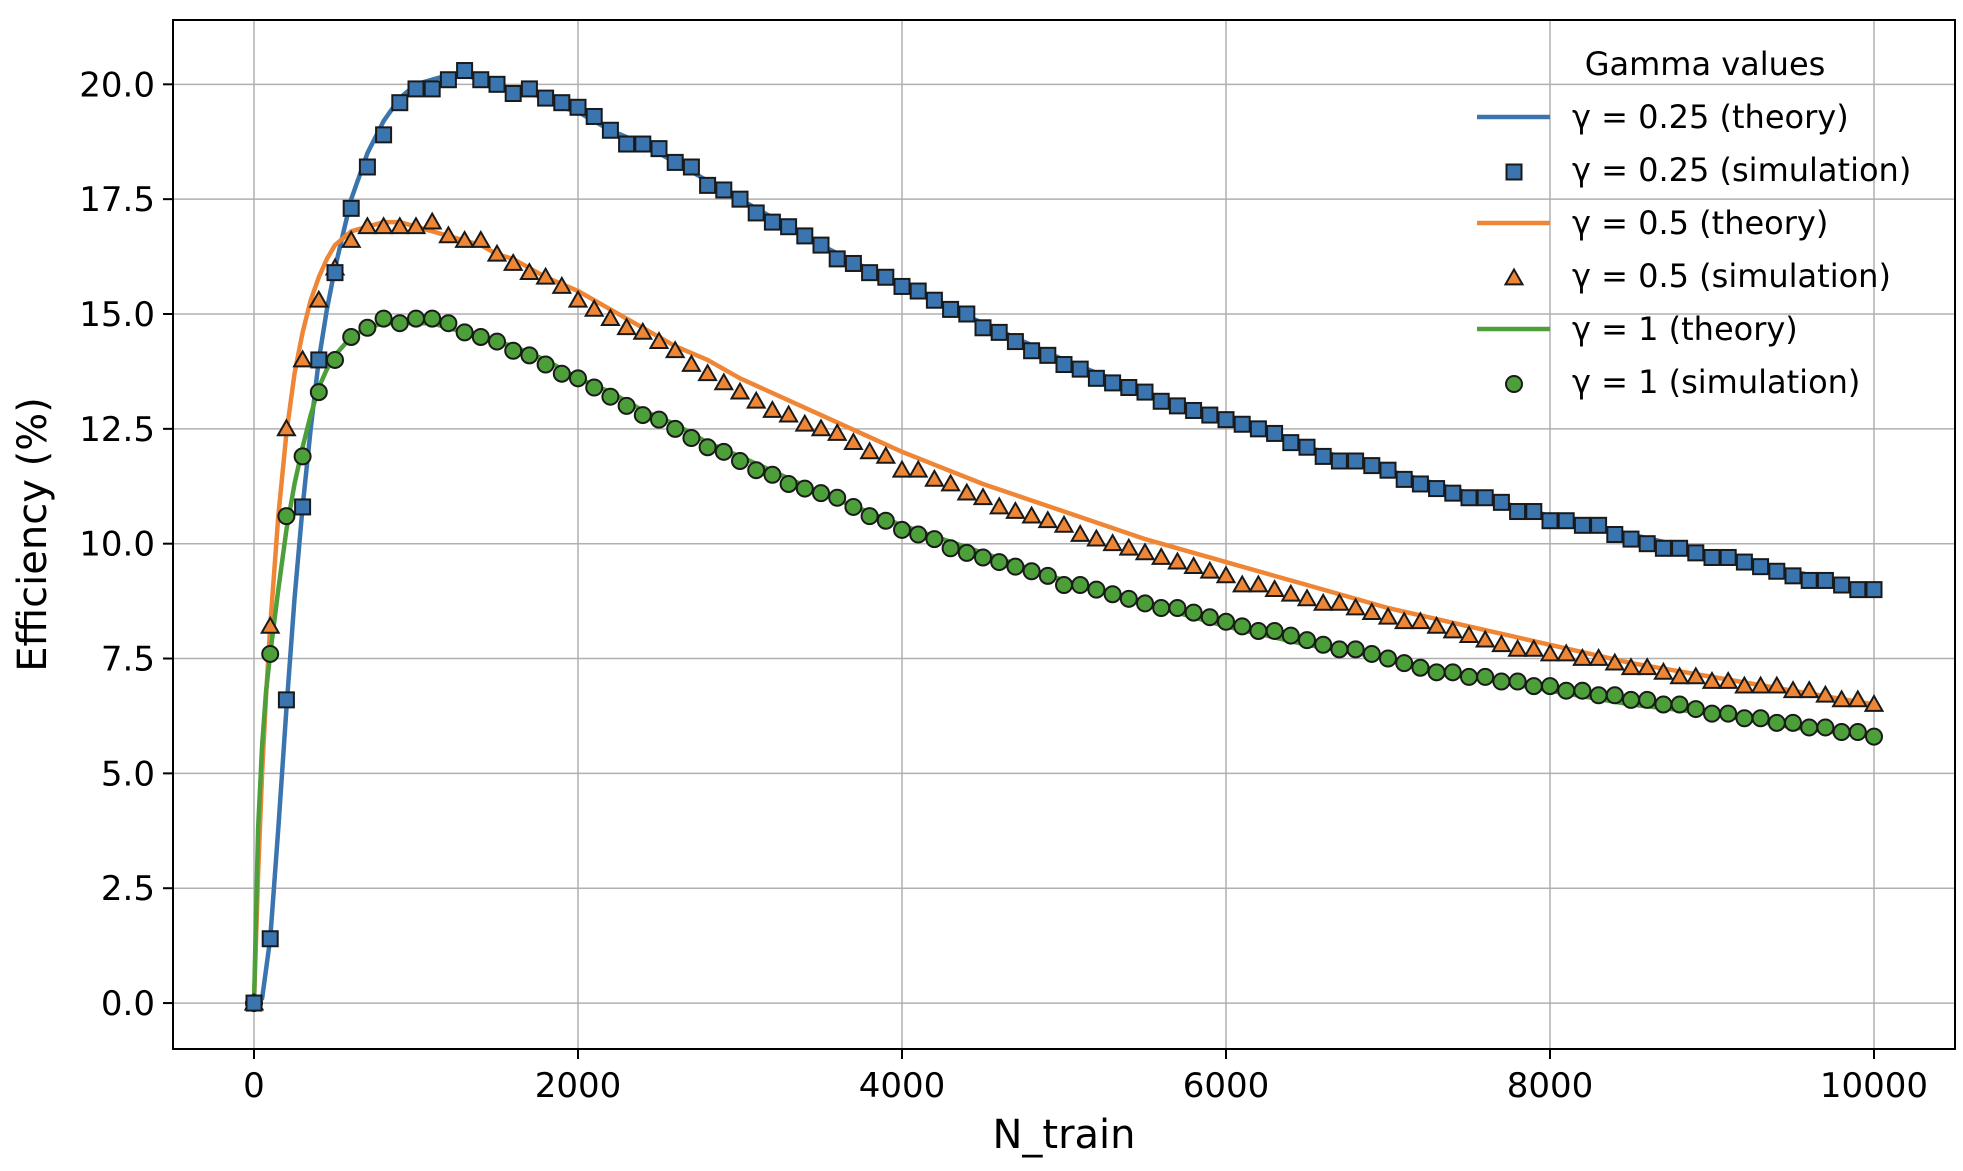  What do you see at coordinates (1741, 170) in the screenshot?
I see `legend-label: γ = 0.25 (simulation)` at bounding box center [1741, 170].